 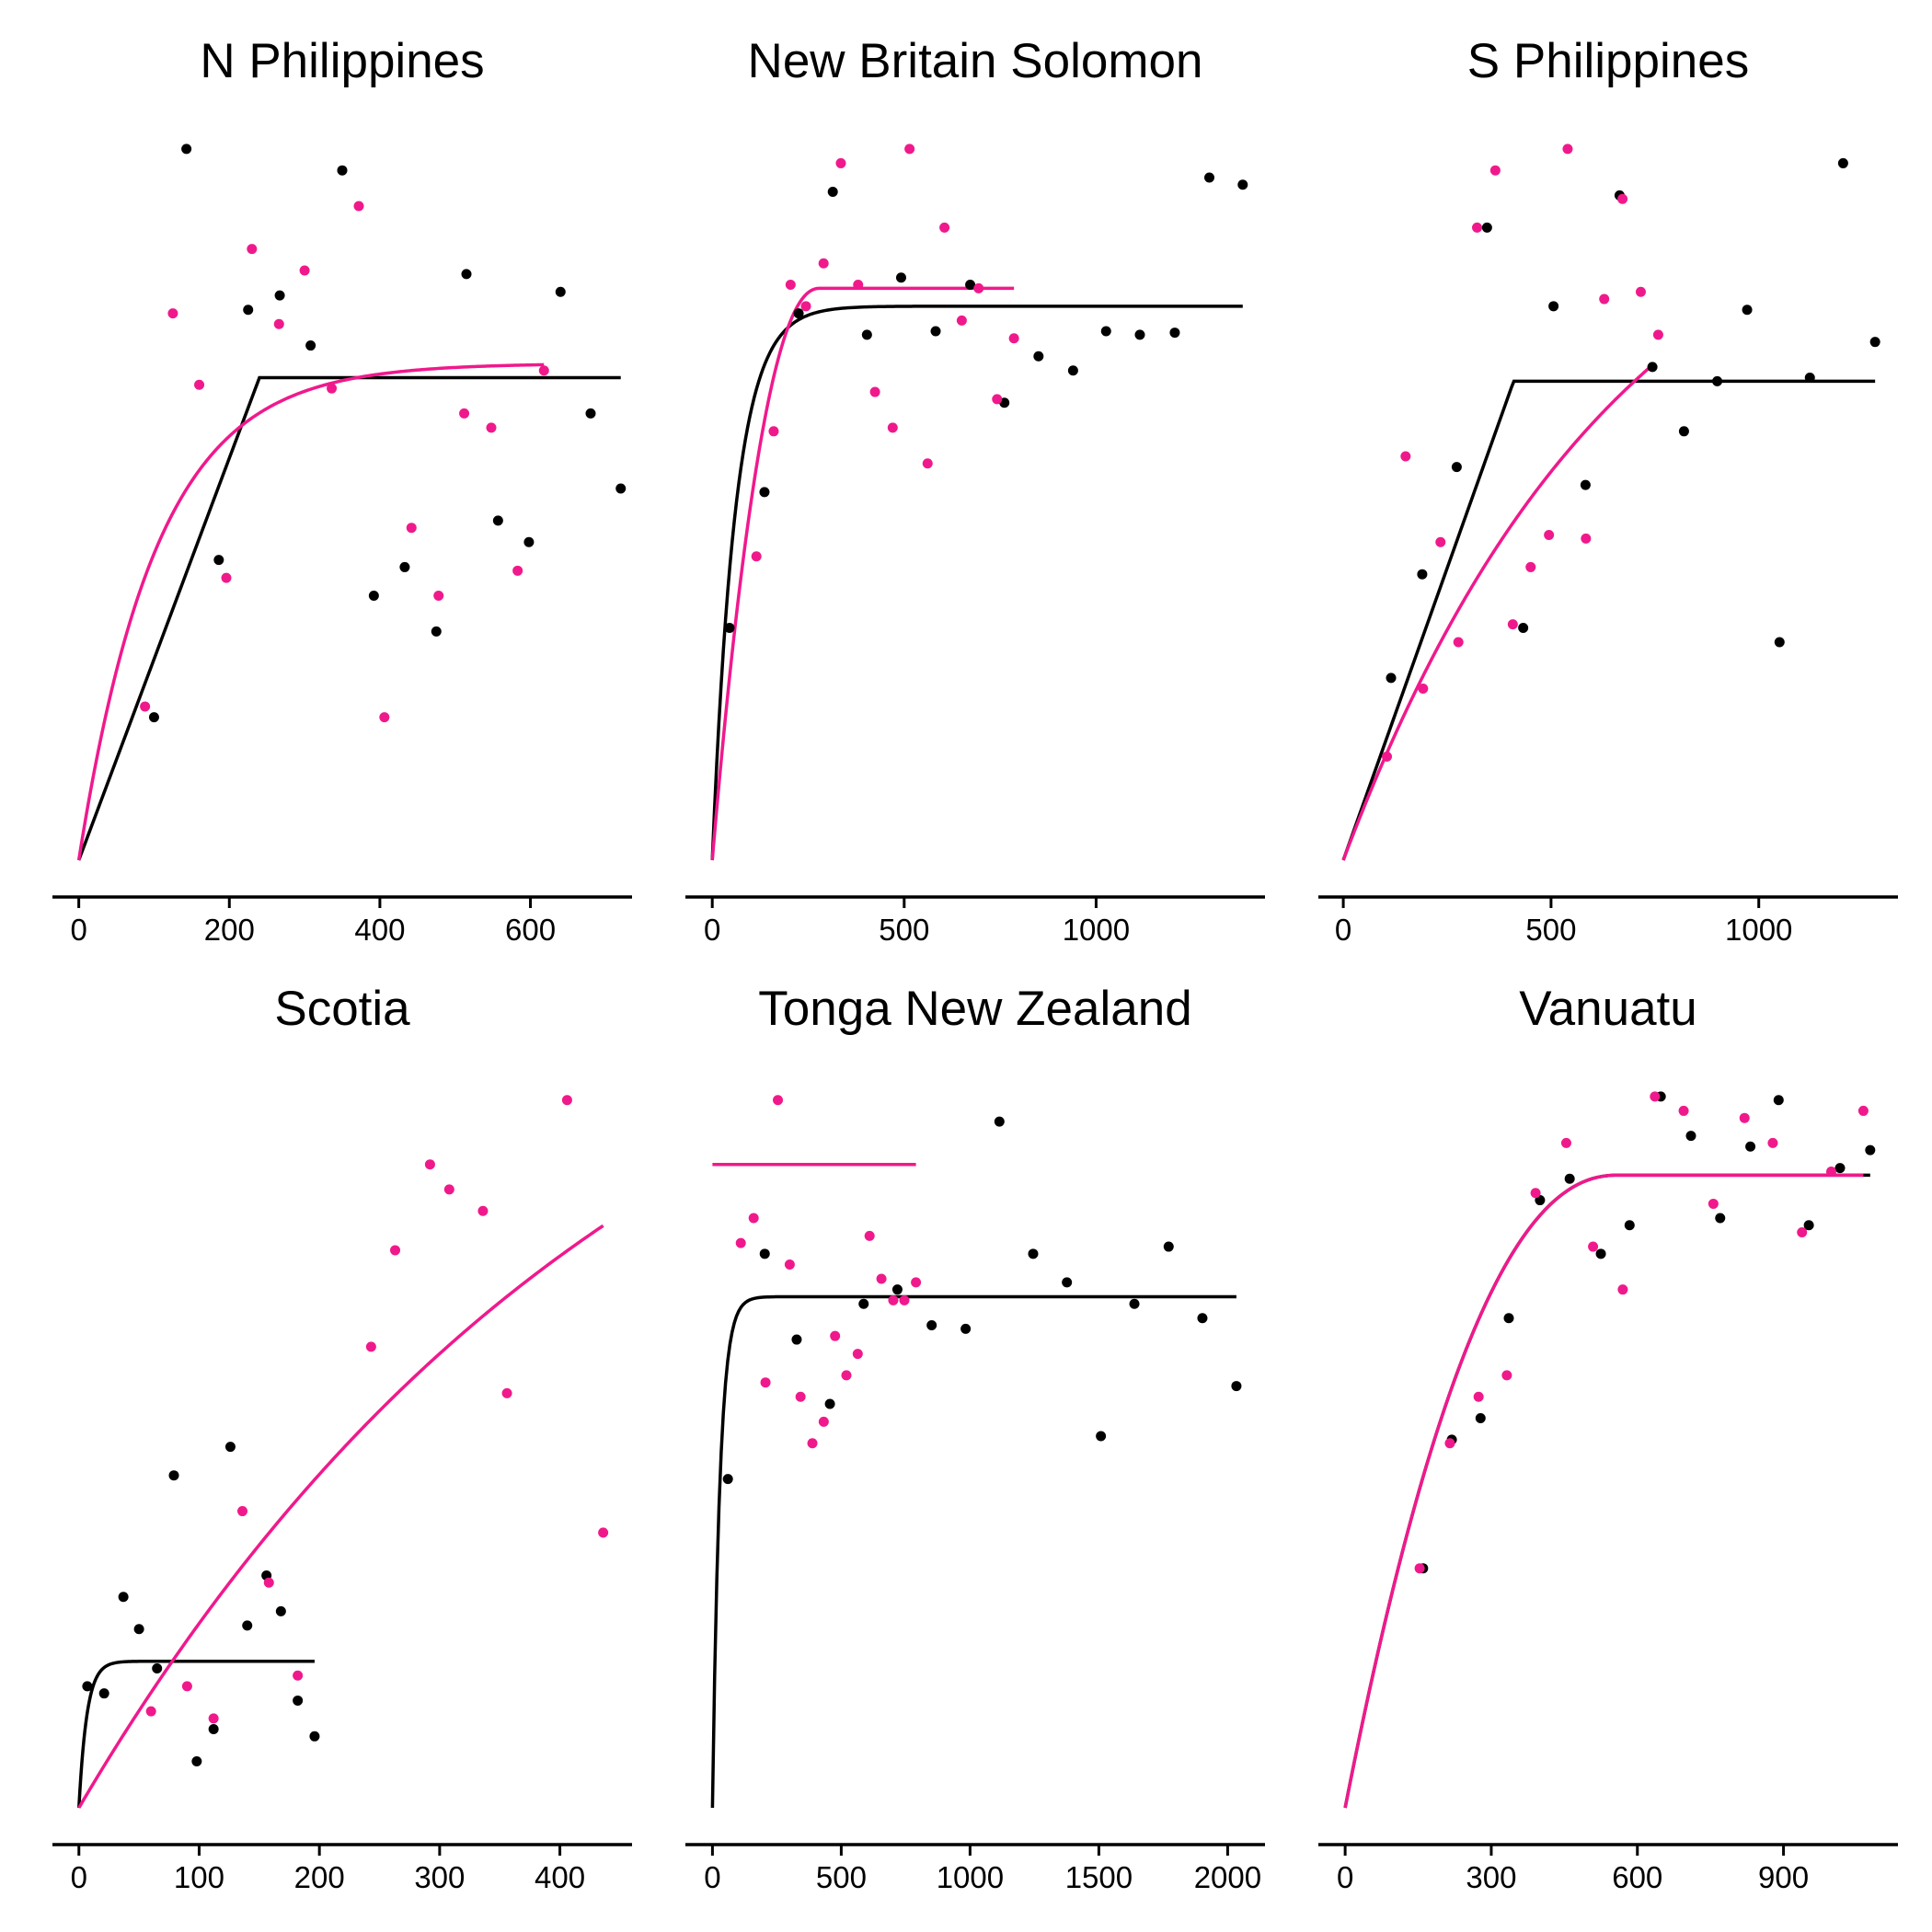 I want to click on x-tick-label: 900, so click(x=1783, y=1877).